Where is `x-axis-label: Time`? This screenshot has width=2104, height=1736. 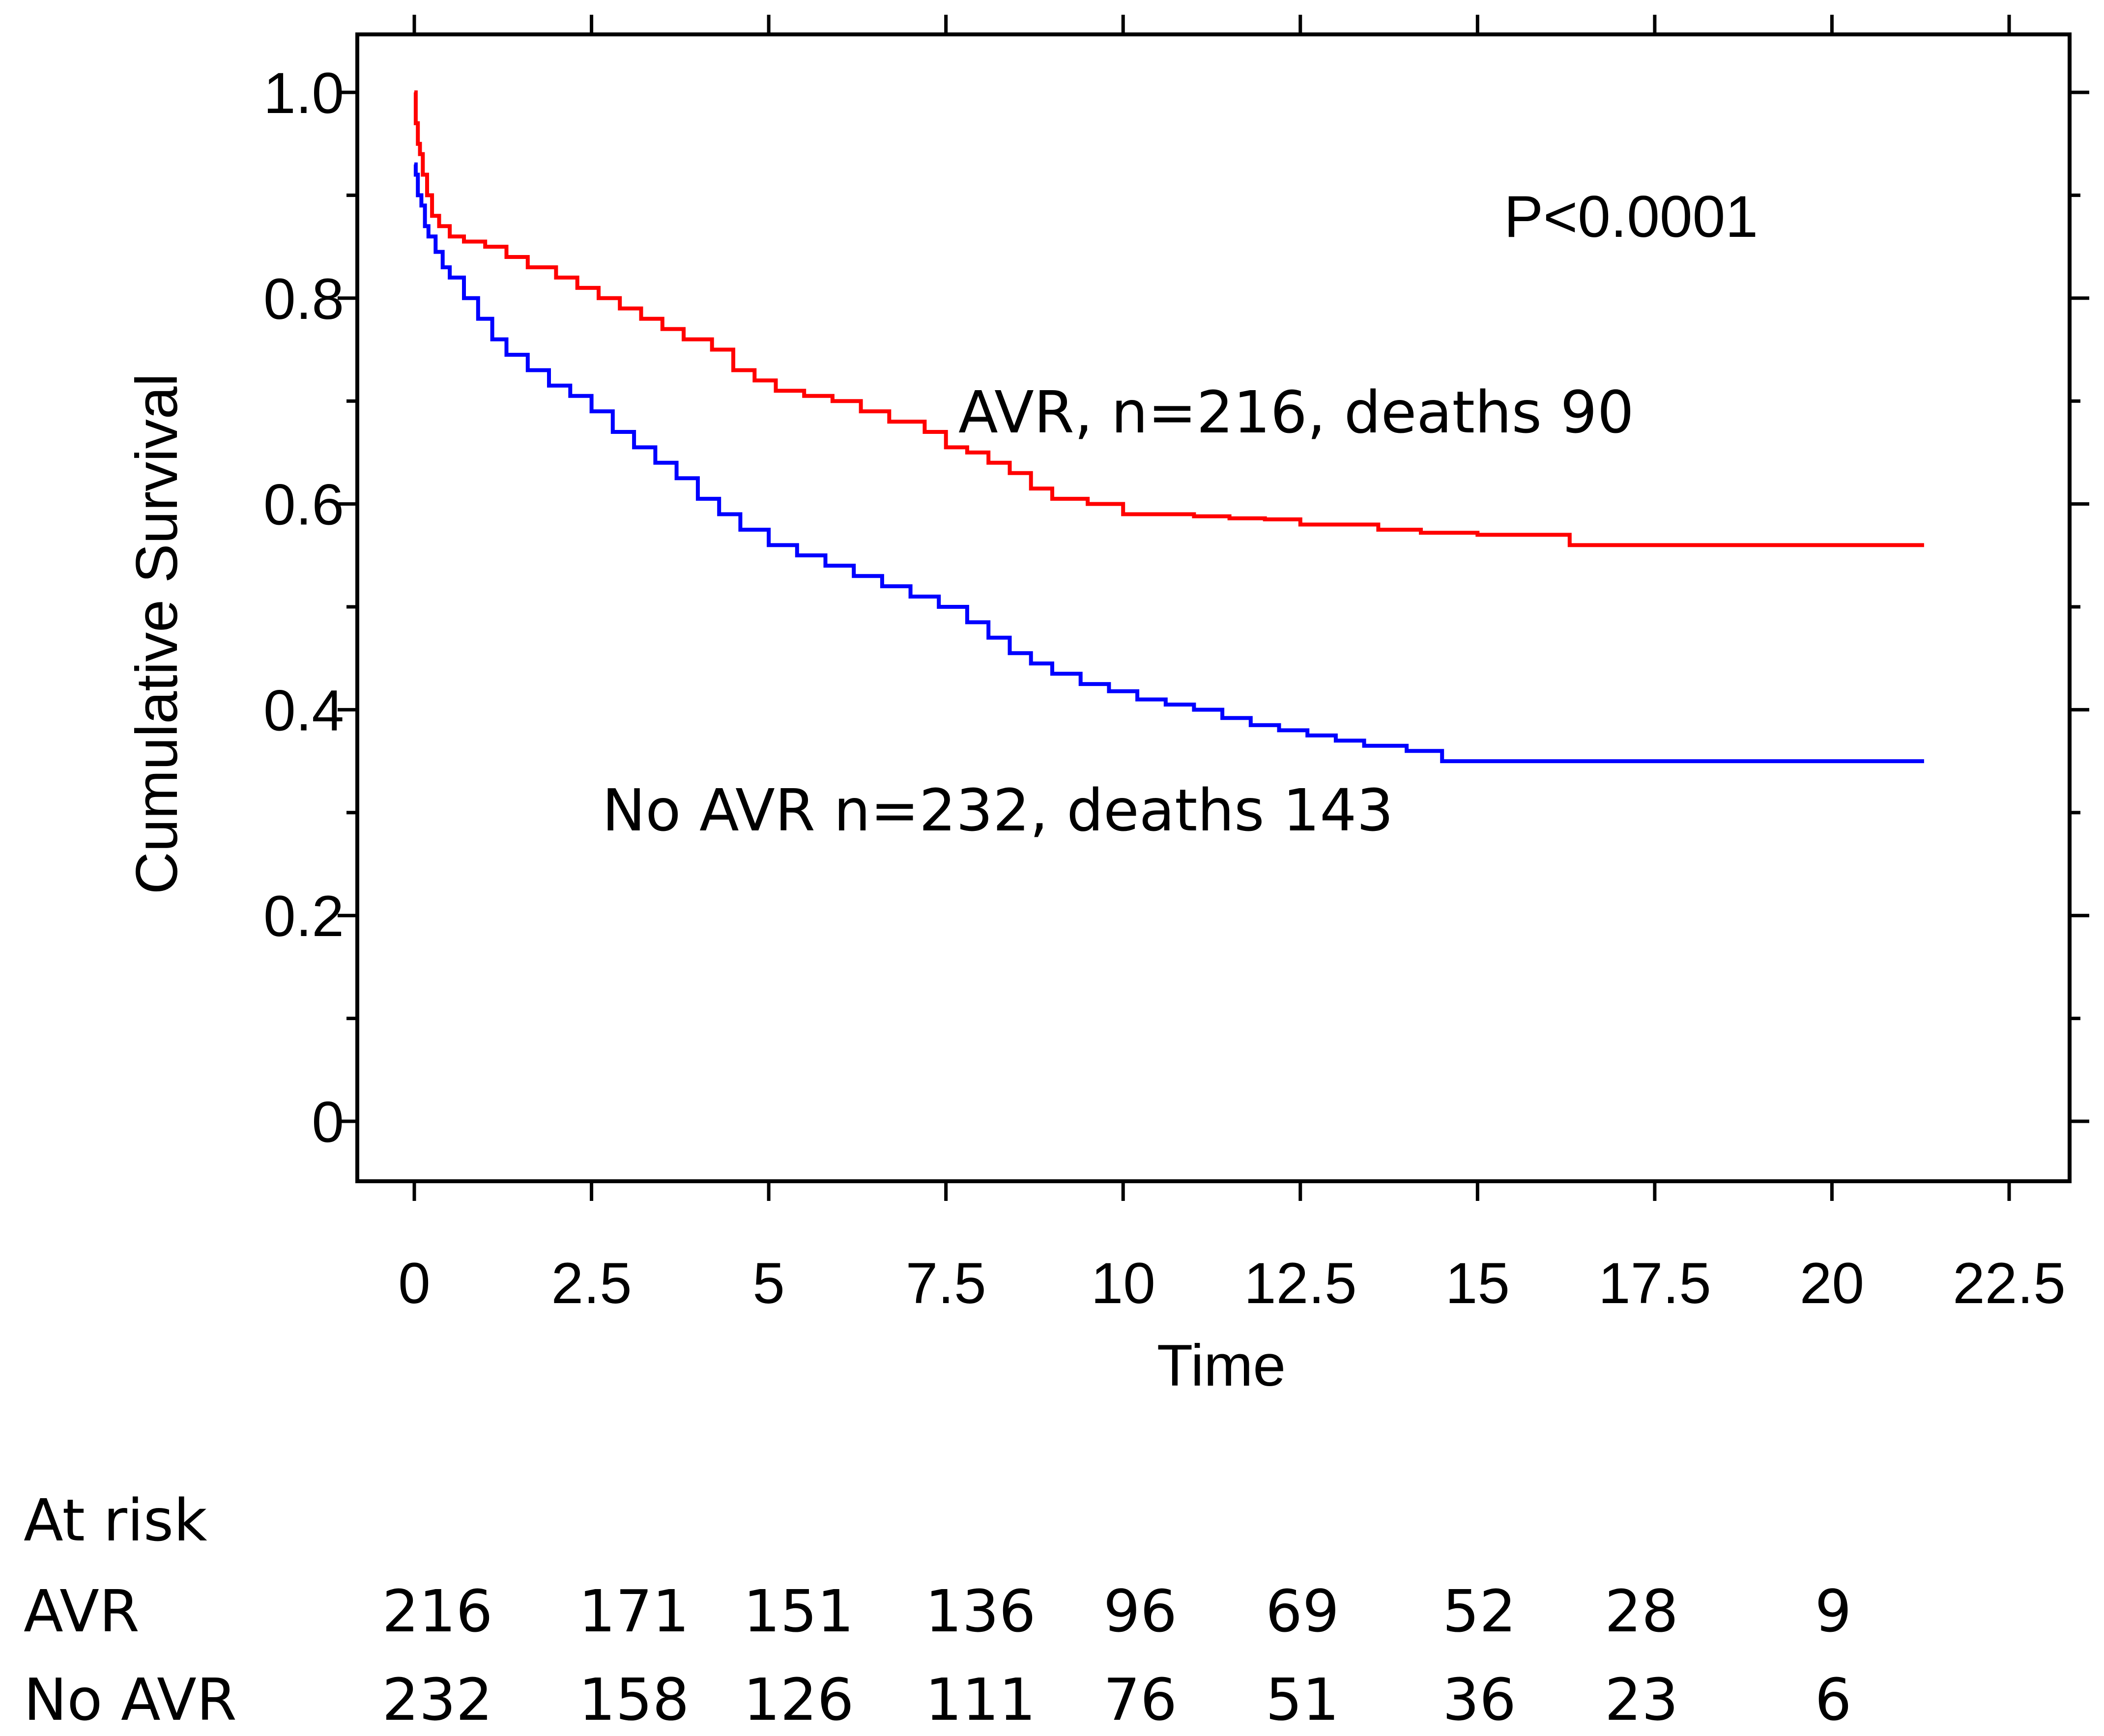 x-axis-label: Time is located at coordinates (1221, 1365).